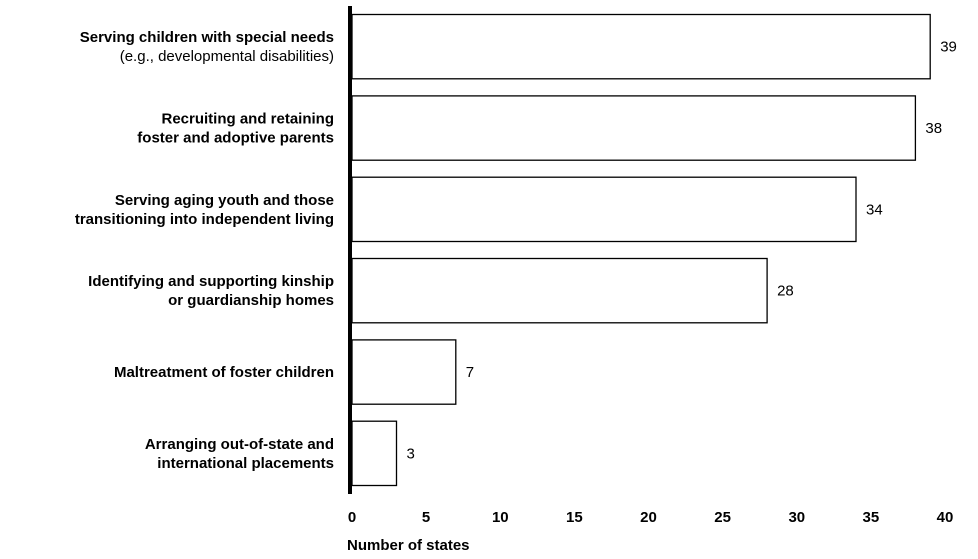  I want to click on value-label: 34, so click(874, 209).